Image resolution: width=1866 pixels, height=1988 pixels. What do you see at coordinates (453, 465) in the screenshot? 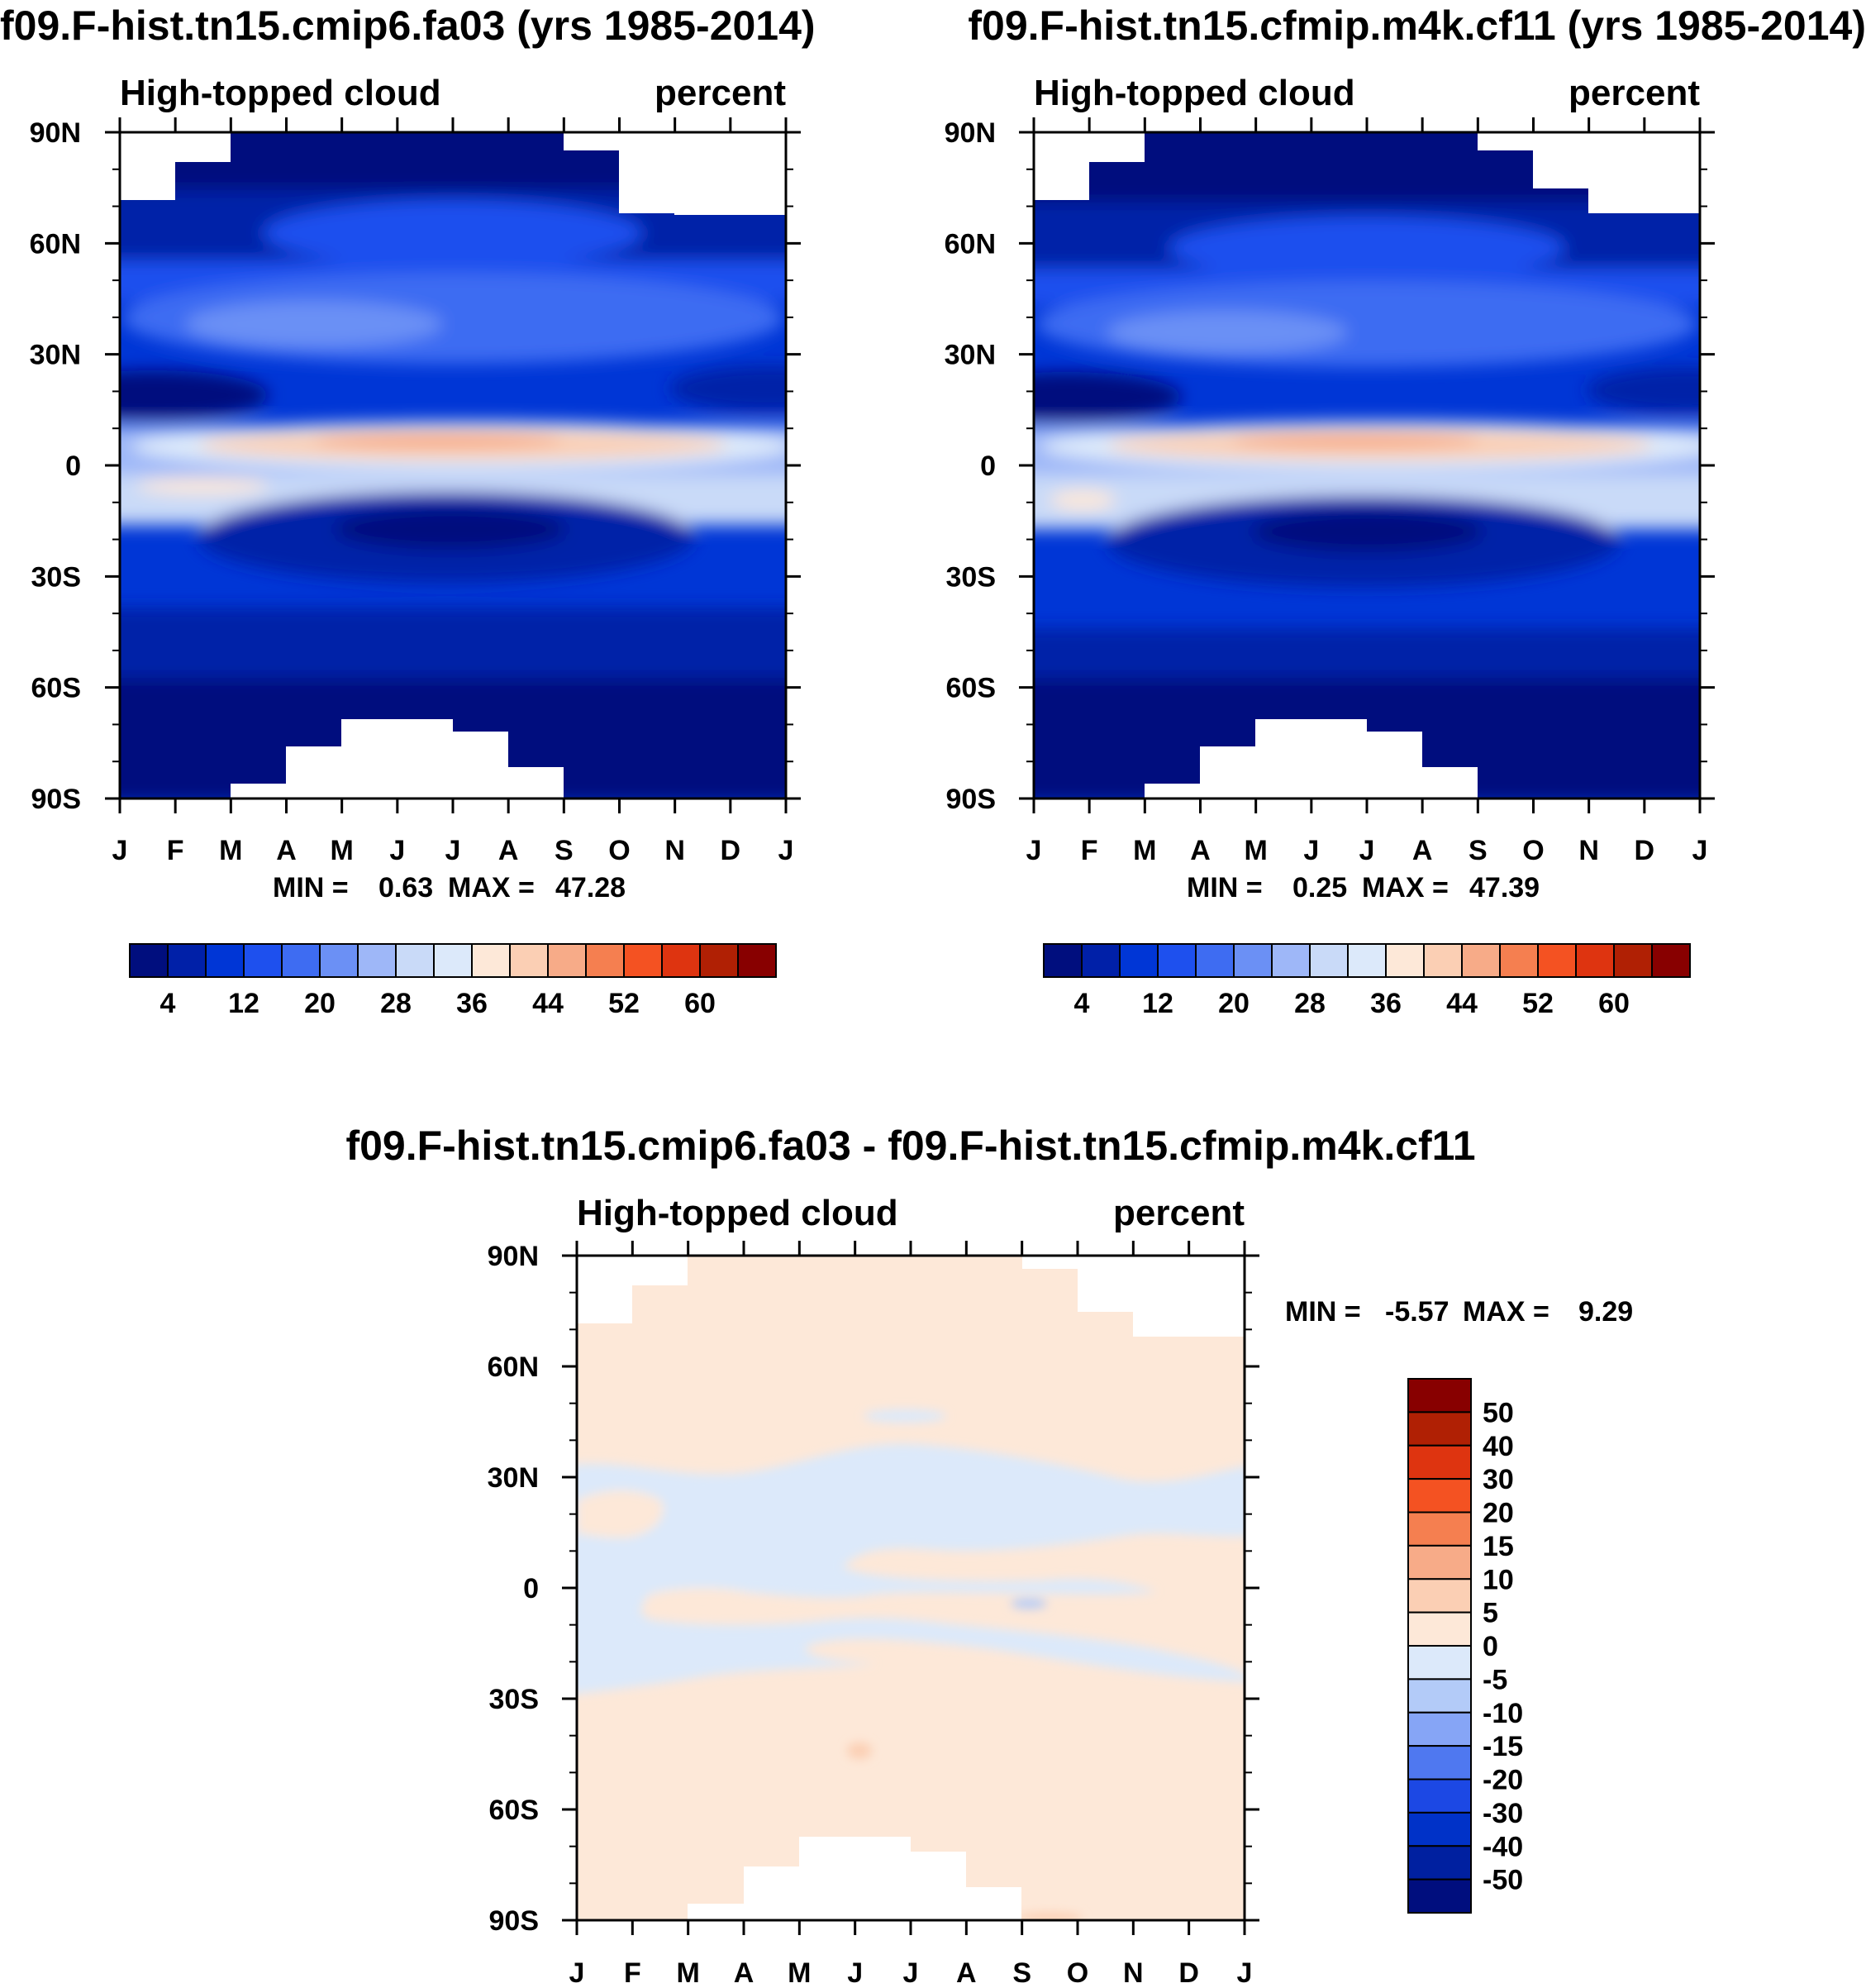
I see `panel-1-ticks` at bounding box center [453, 465].